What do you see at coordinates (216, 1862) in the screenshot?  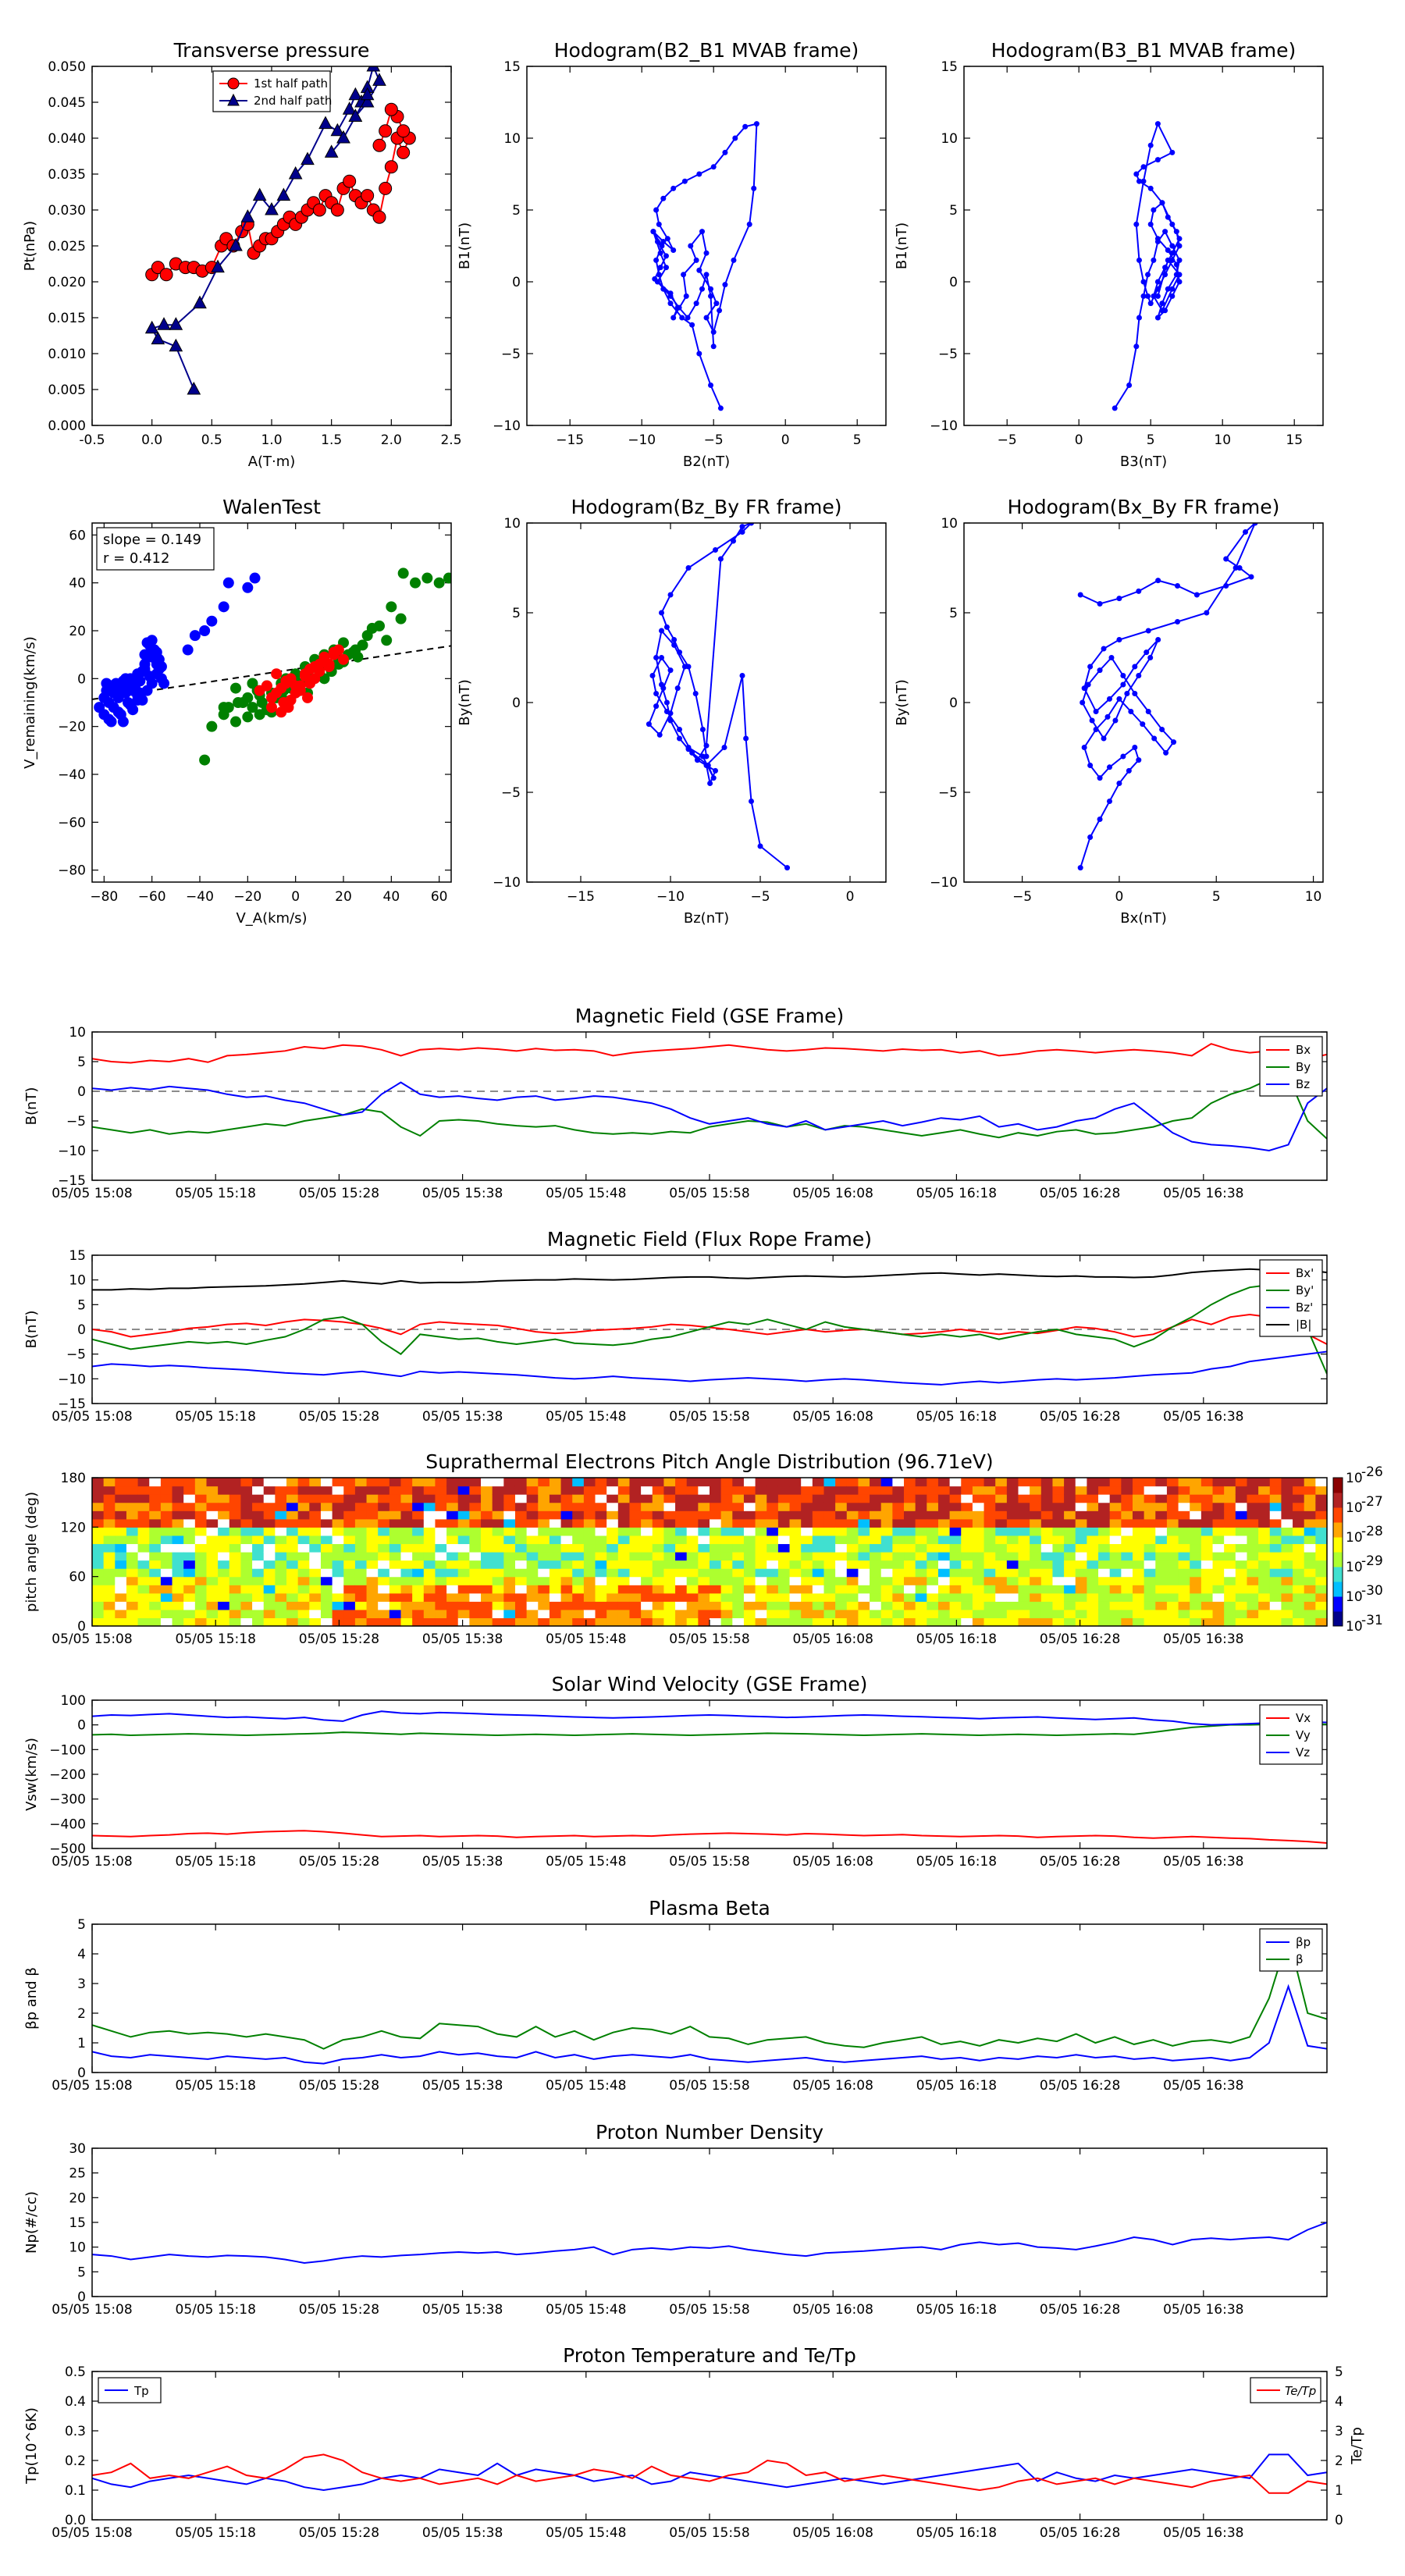 I see `x-tick-label: 05/05 15:18` at bounding box center [216, 1862].